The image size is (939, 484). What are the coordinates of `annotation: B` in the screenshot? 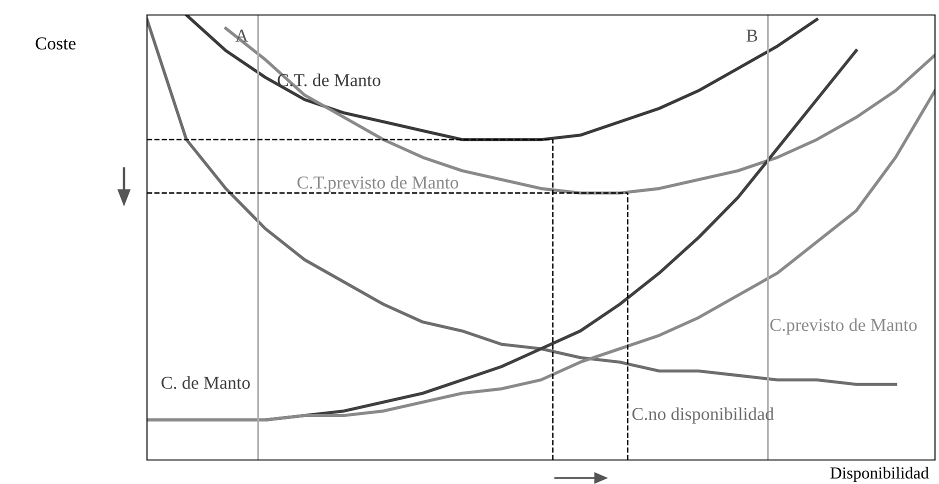 It's located at (752, 36).